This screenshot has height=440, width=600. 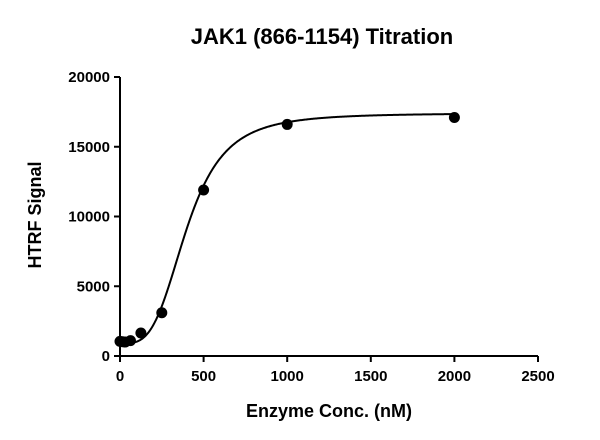 What do you see at coordinates (89, 147) in the screenshot?
I see `y-tick-label: 15000` at bounding box center [89, 147].